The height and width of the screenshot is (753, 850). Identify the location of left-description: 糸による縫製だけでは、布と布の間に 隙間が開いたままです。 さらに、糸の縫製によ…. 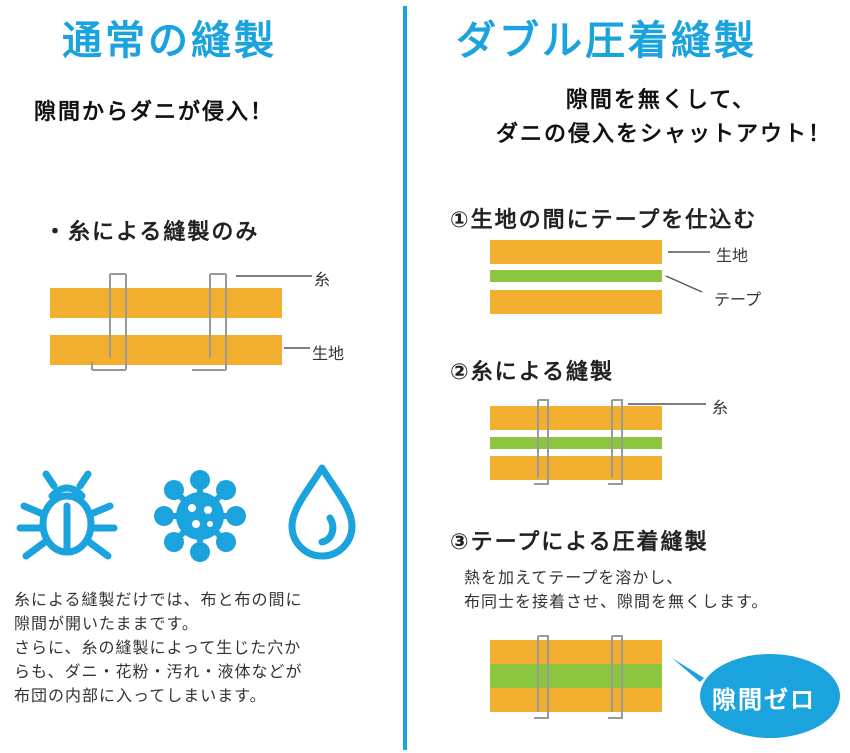
(204, 648).